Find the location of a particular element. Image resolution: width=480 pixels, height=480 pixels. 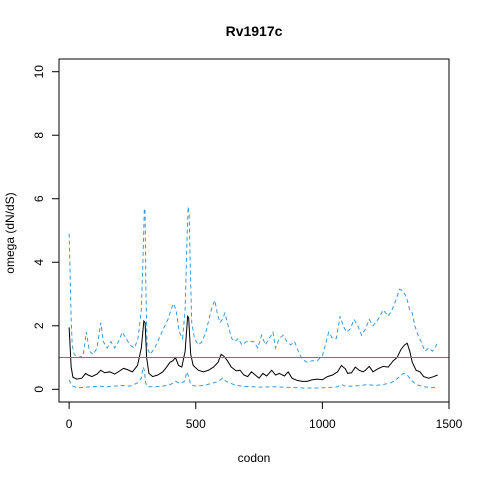

x-axis-label: codon is located at coordinates (254, 458).